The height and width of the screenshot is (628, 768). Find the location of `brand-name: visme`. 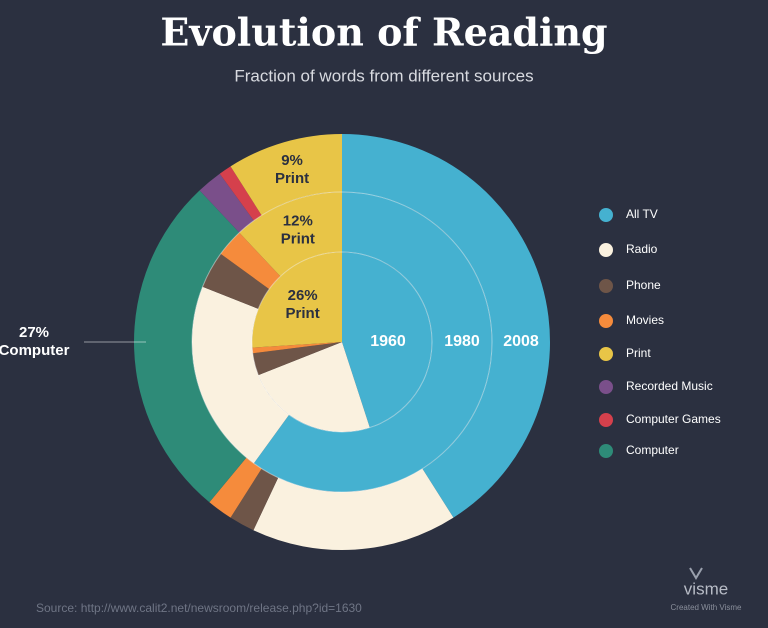

brand-name: visme is located at coordinates (706, 588).